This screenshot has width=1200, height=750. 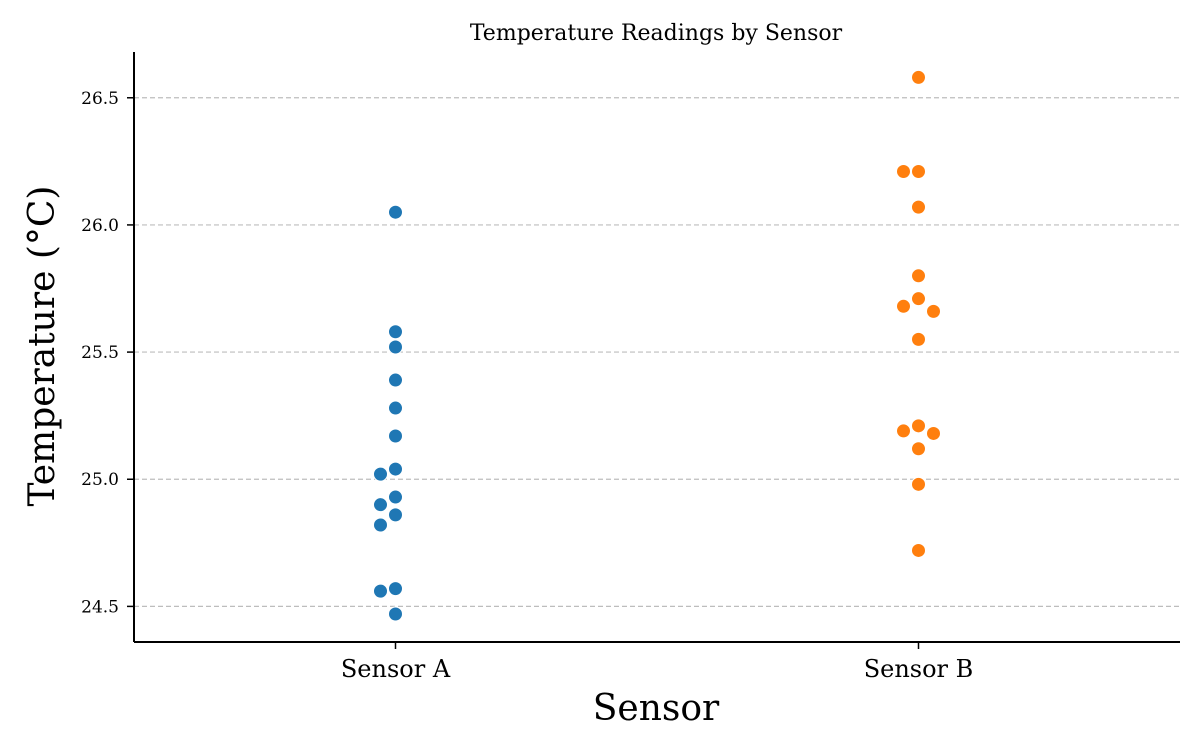 I want to click on y-axis-ticks: 24.5 25.0 25.5 26.0 26.5, so click(x=107, y=353).